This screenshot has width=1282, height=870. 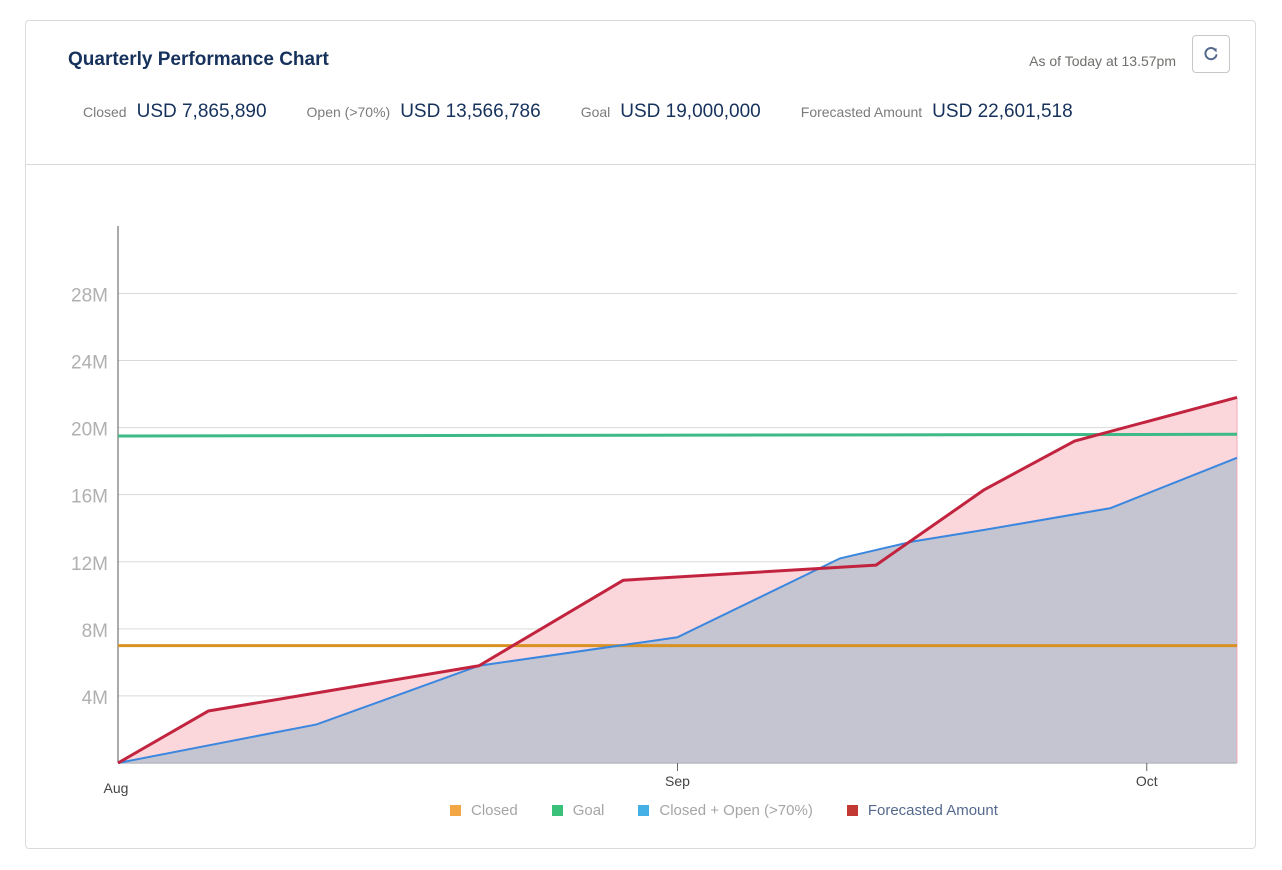 I want to click on x-tick-label: Aug, so click(x=116, y=788).